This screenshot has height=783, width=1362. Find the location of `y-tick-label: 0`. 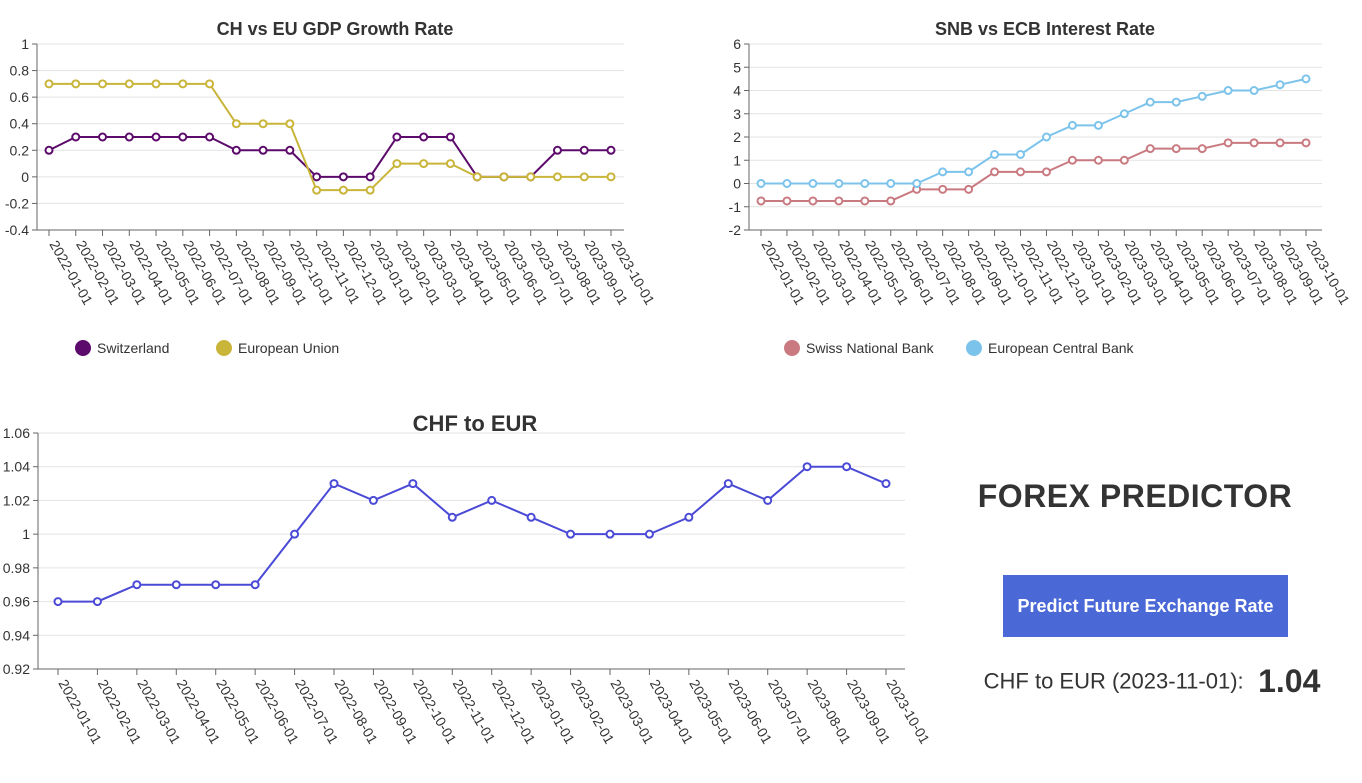

y-tick-label: 0 is located at coordinates (25, 177).